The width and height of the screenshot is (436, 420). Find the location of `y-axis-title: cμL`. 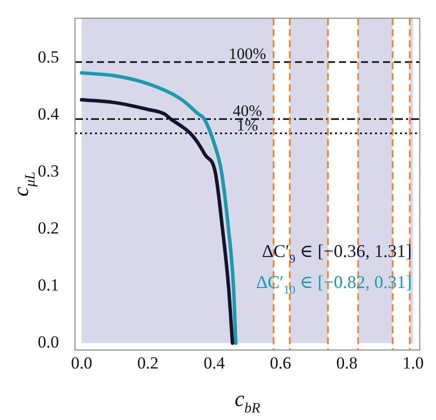

y-axis-title: cμL is located at coordinates (23, 184).